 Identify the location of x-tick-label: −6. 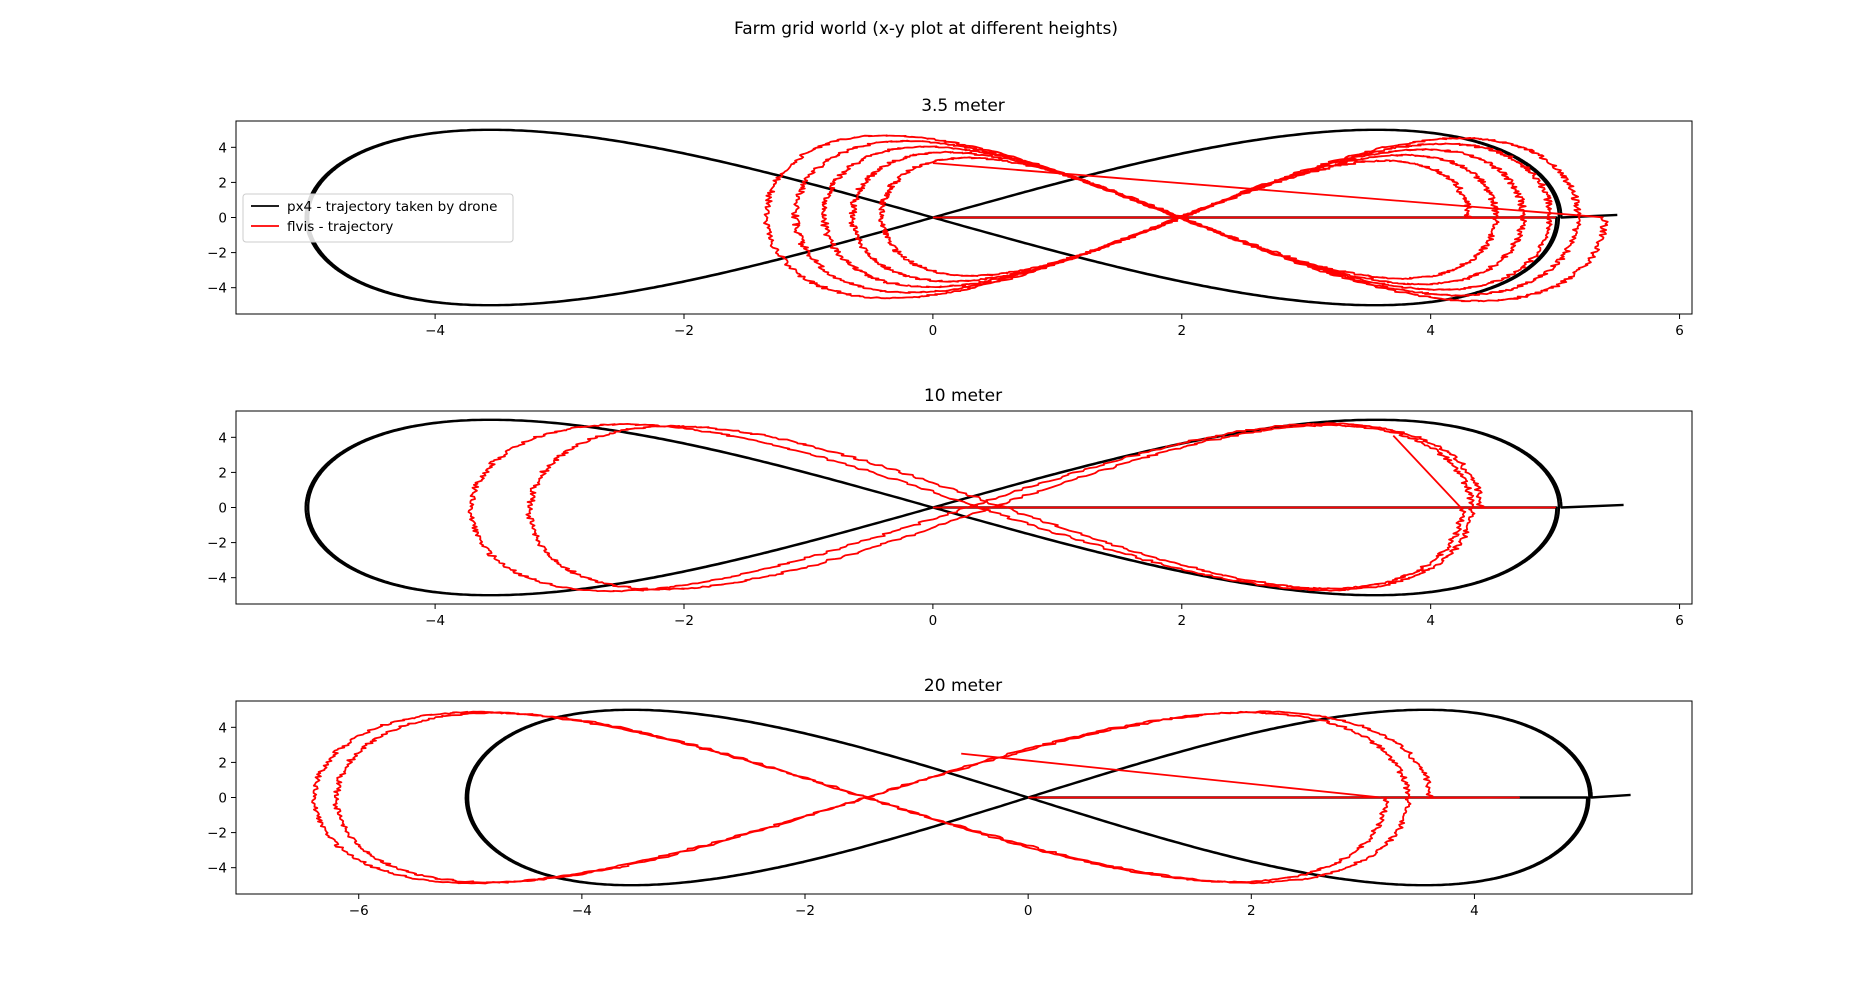
(359, 911).